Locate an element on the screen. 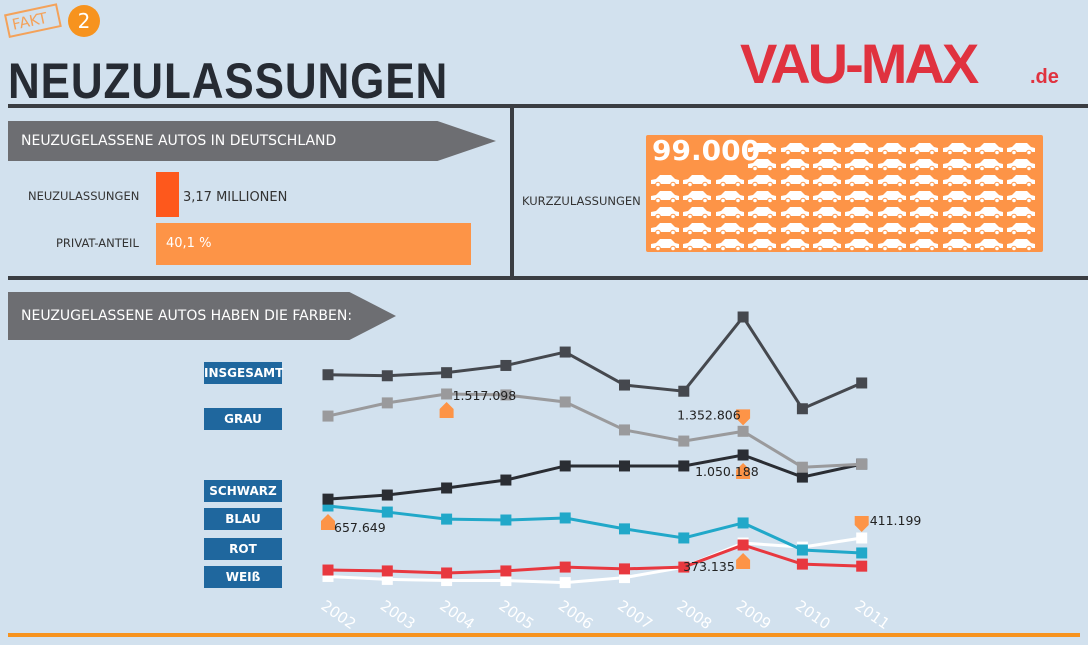 The height and width of the screenshot is (645, 1088). annotation-label: 657.649 is located at coordinates (360, 527).